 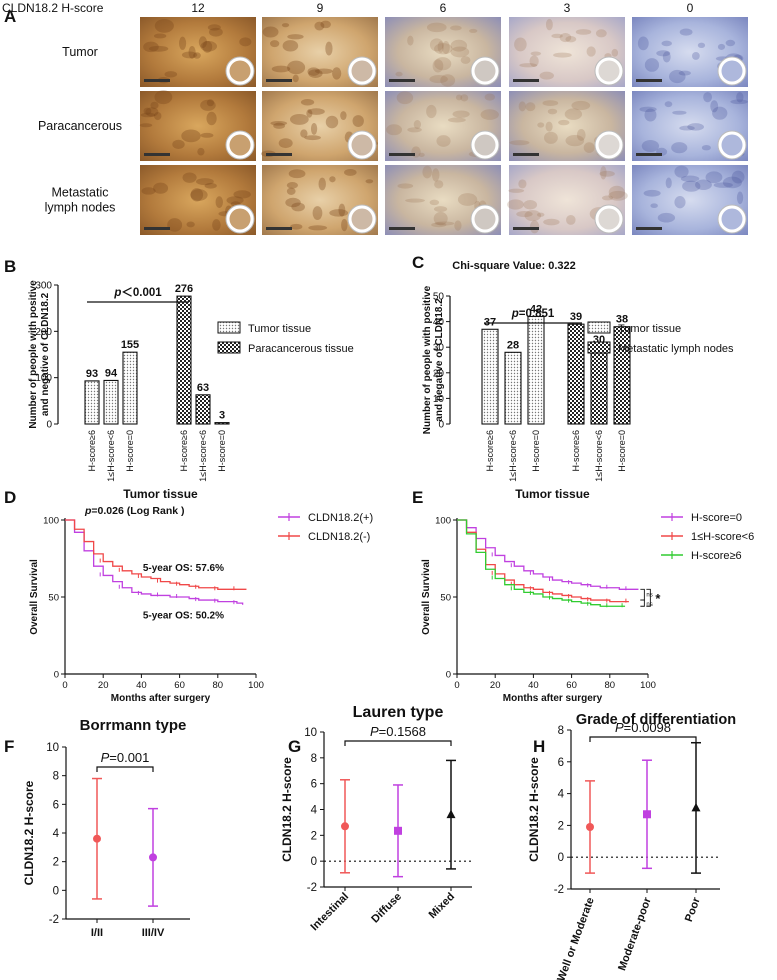 I want to click on p-symbol: p, so click(x=117, y=293).